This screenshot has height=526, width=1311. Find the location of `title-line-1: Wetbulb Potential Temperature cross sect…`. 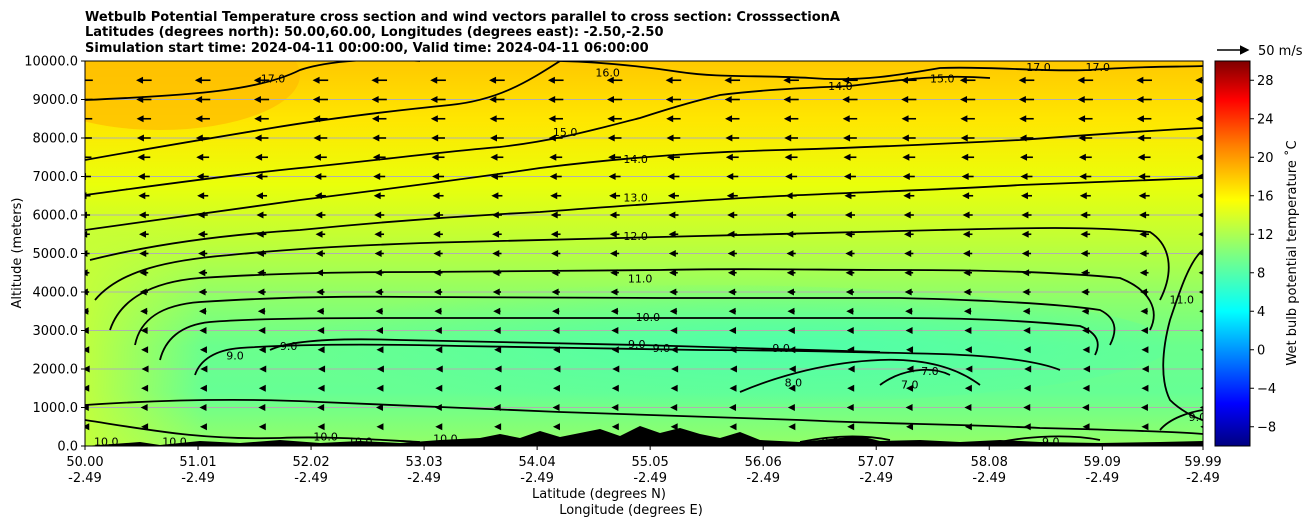

title-line-1: Wetbulb Potential Temperature cross sect… is located at coordinates (462, 17).